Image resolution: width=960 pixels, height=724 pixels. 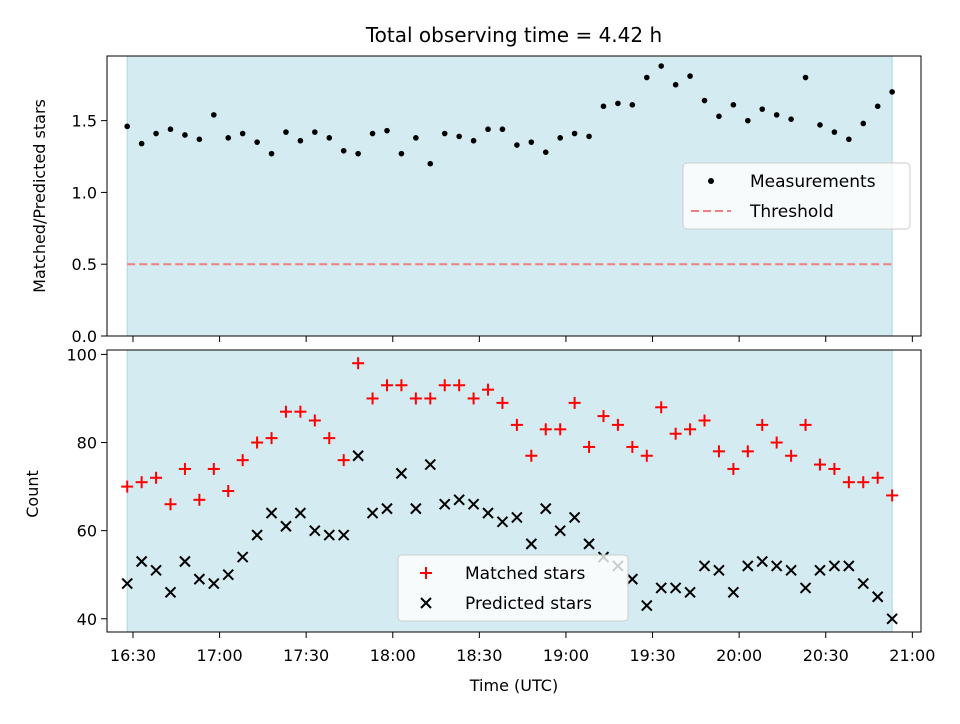 I want to click on top-y-axis-label: Matched/Predicted stars, so click(x=39, y=196).